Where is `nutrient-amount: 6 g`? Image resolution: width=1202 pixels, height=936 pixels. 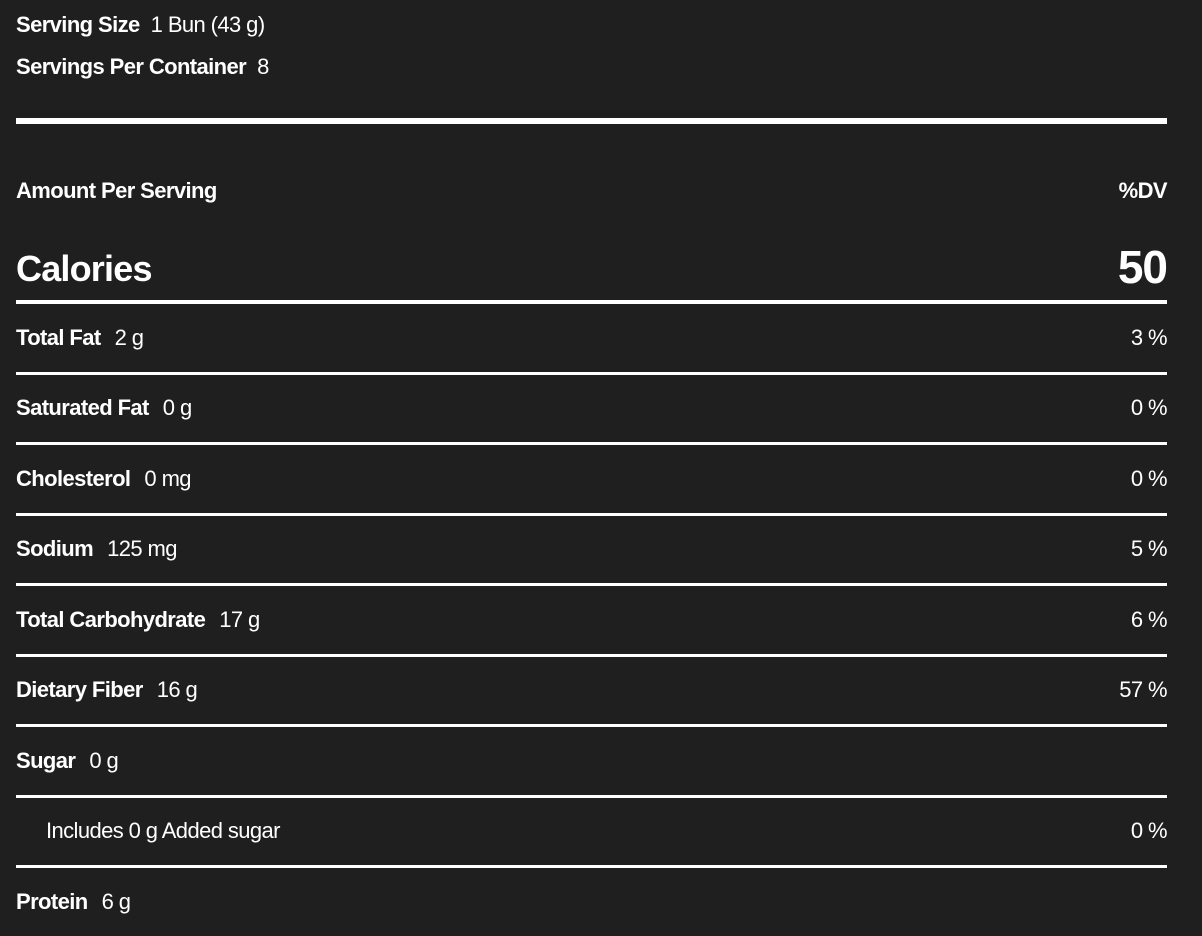 nutrient-amount: 6 g is located at coordinates (116, 901).